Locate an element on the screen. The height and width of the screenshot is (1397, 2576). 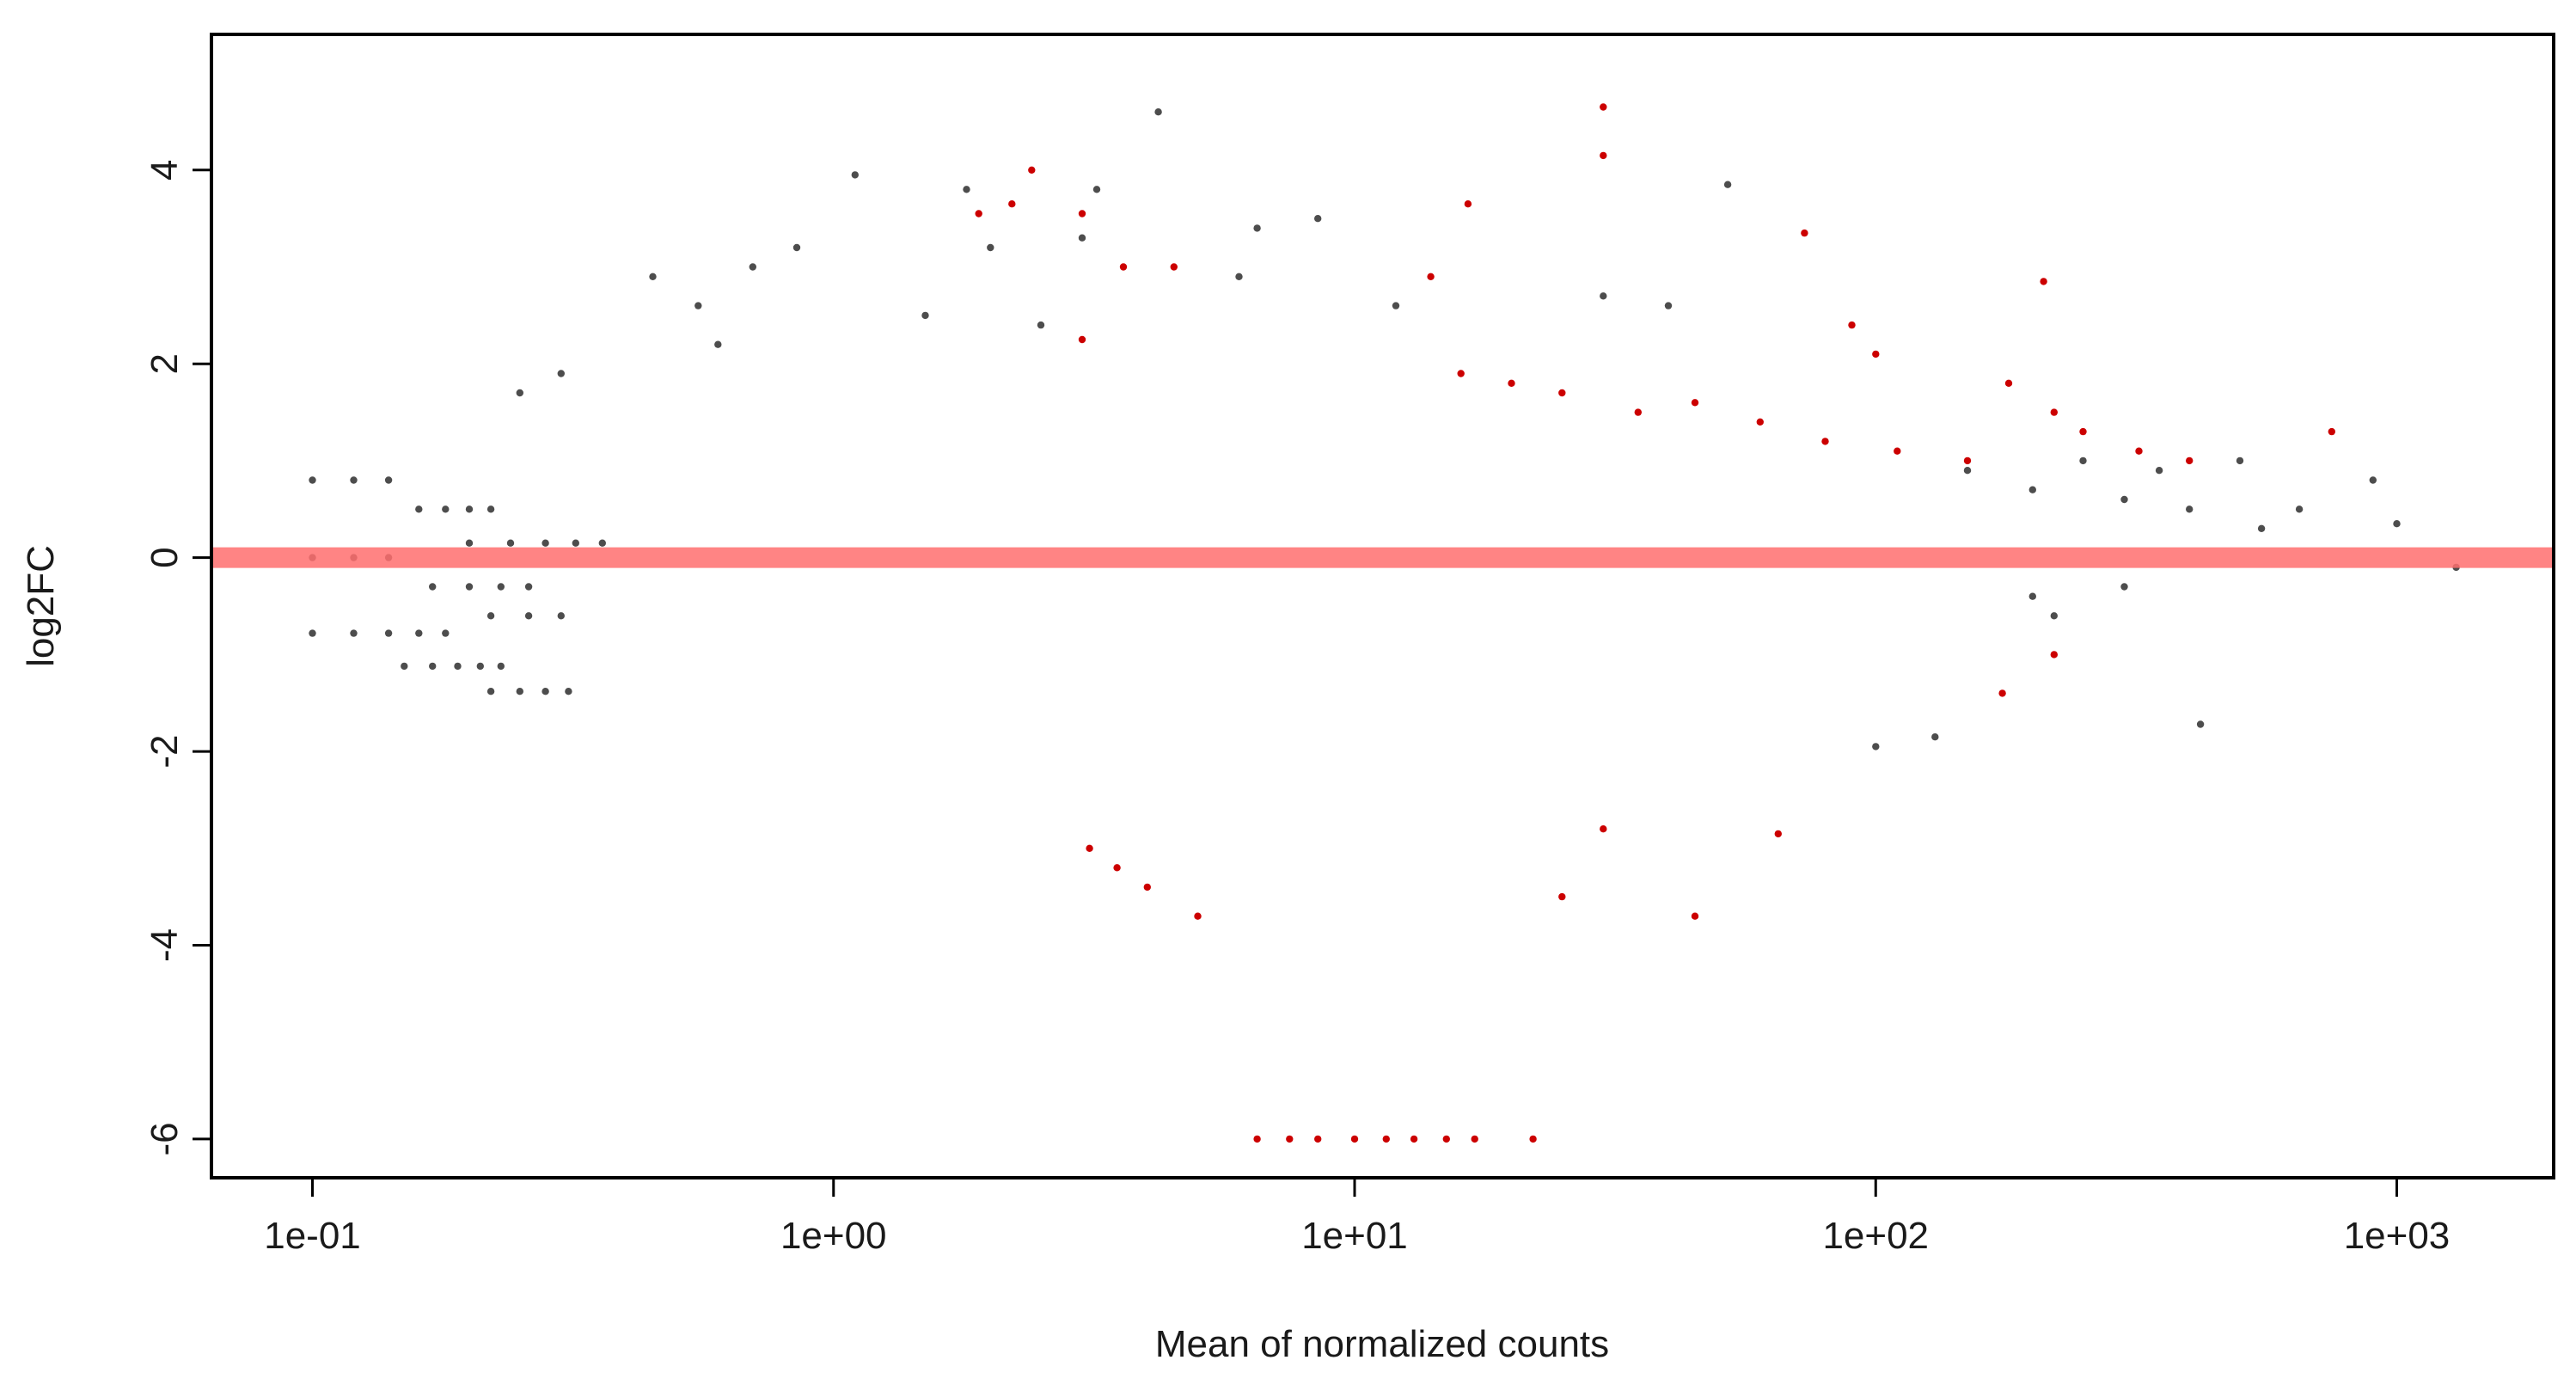
x-tick-label: 1e+03 is located at coordinates (2397, 1236).